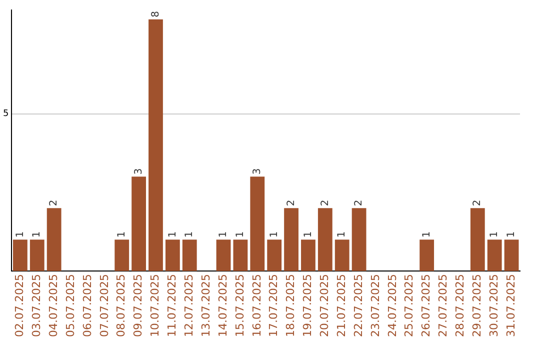  What do you see at coordinates (239, 306) in the screenshot?
I see `x-tick-label: 15.07.2025` at bounding box center [239, 306].